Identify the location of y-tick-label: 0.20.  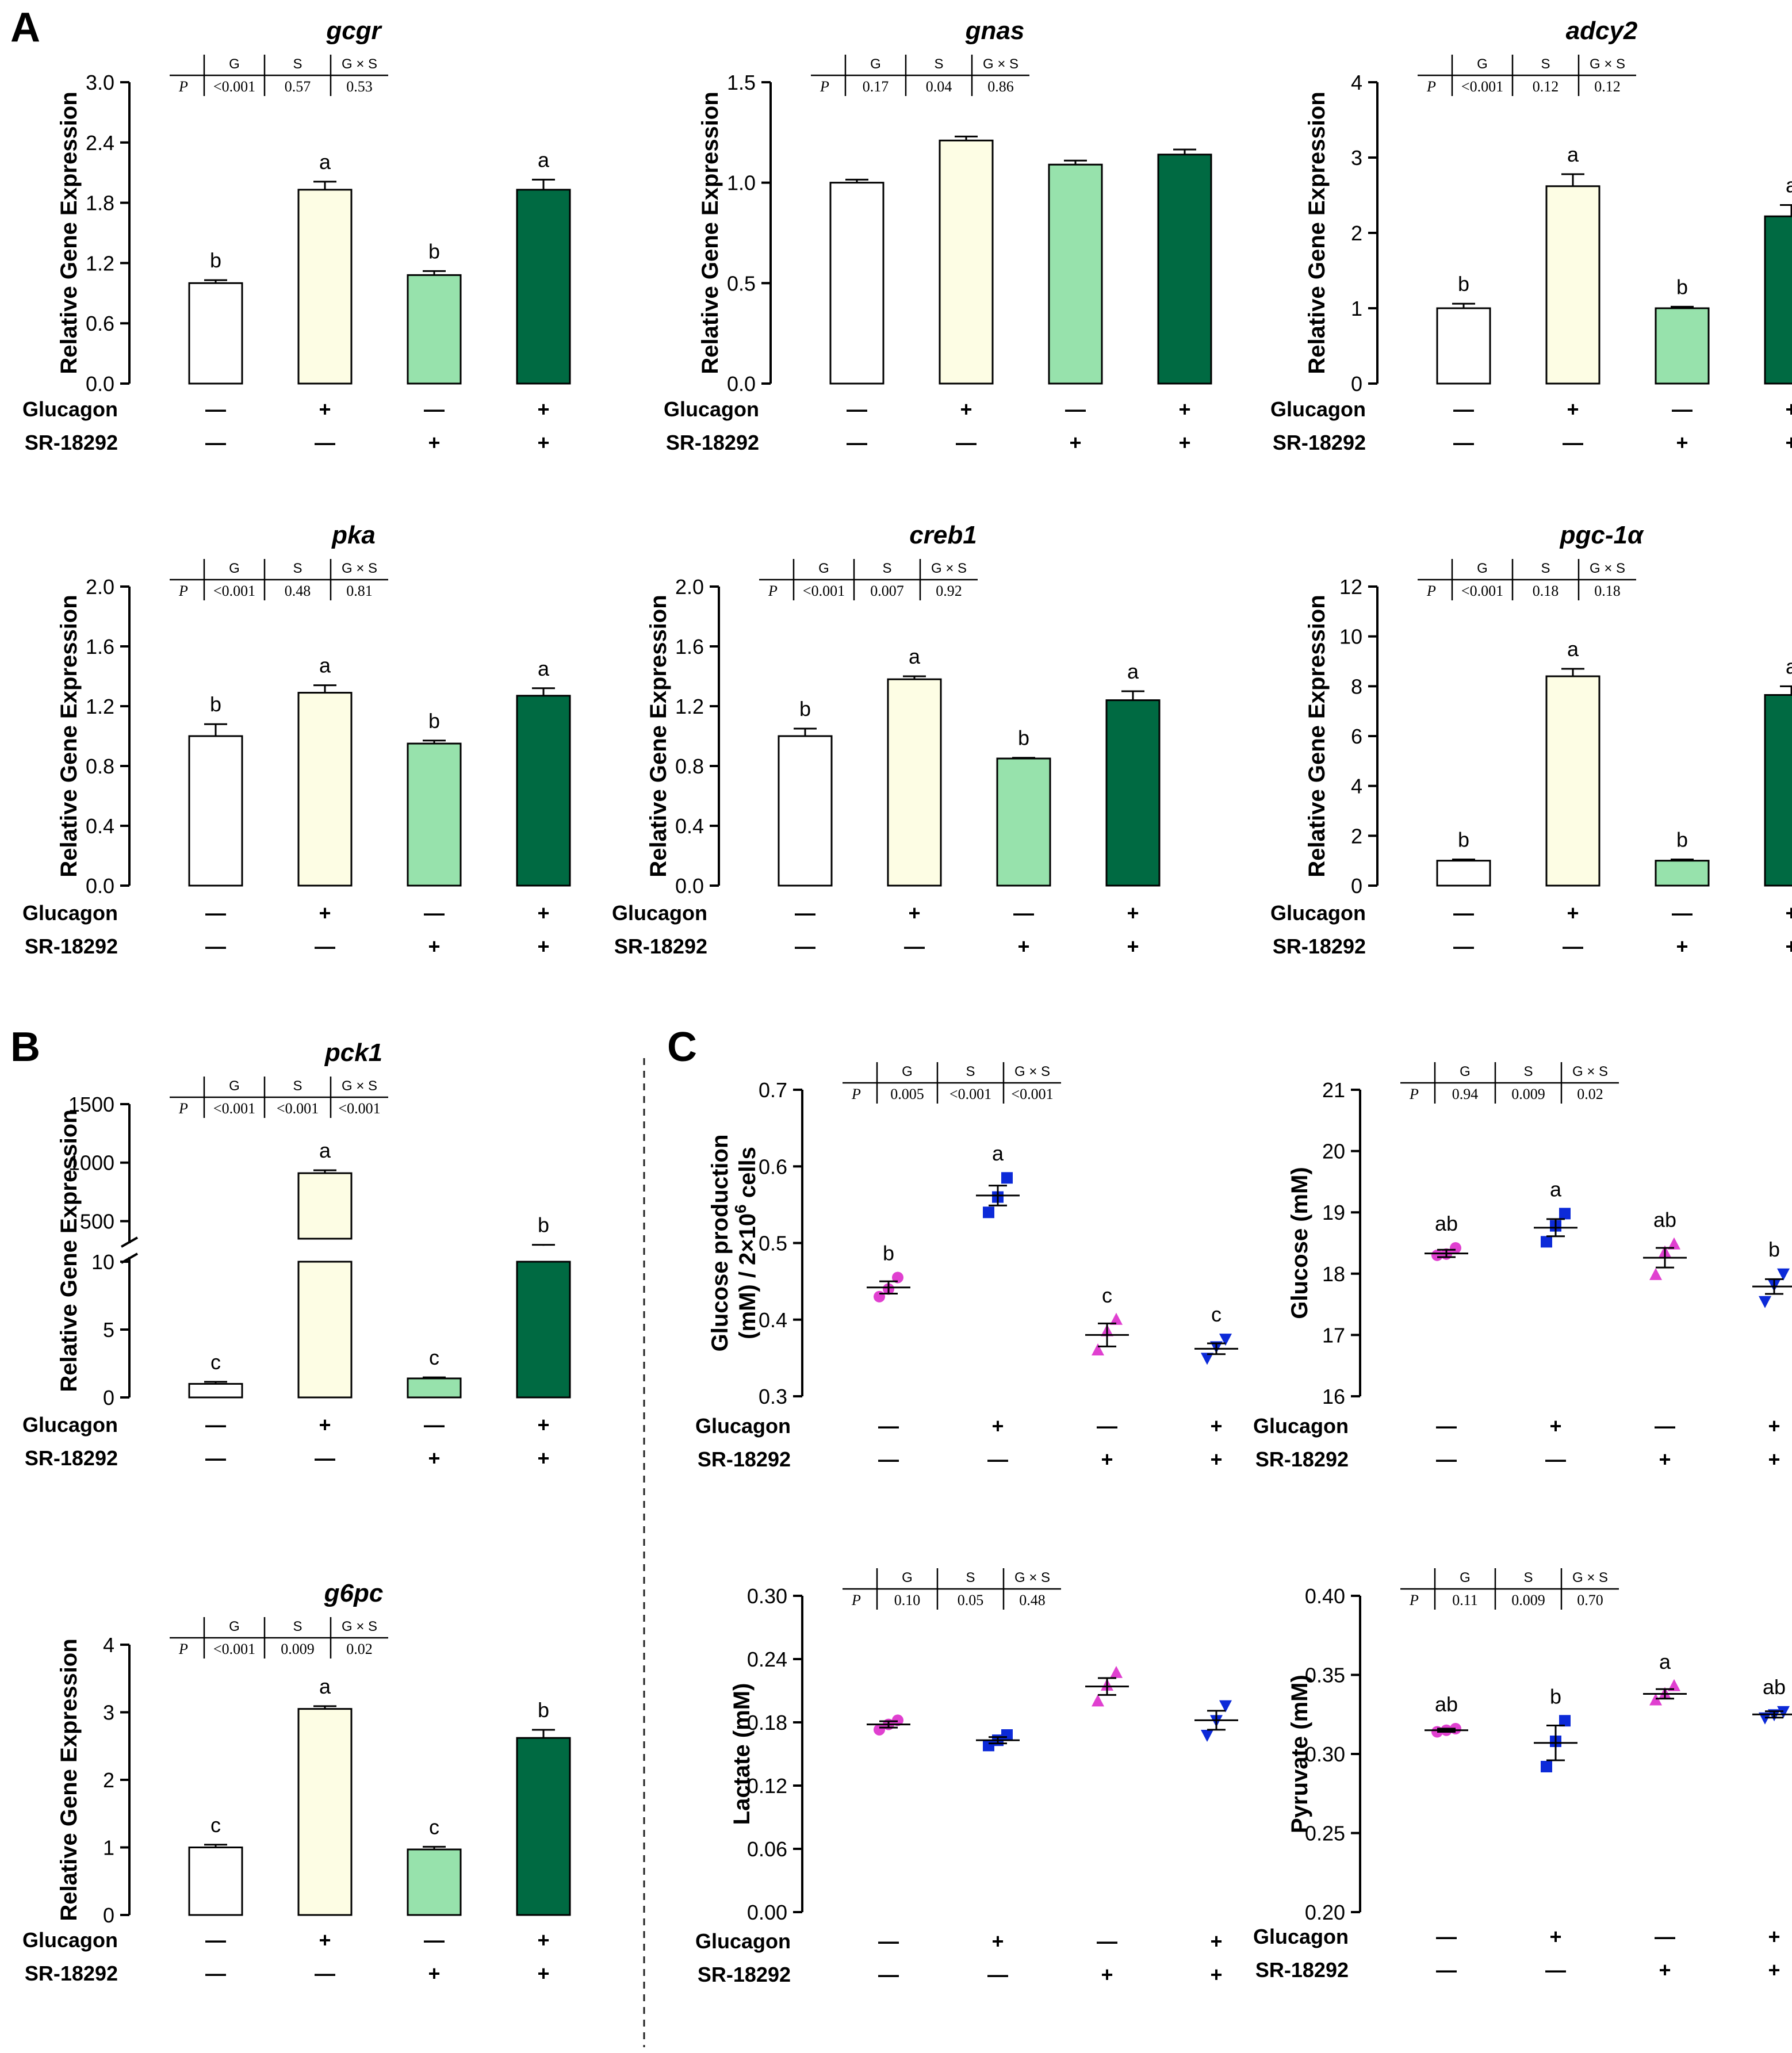
(1325, 1912).